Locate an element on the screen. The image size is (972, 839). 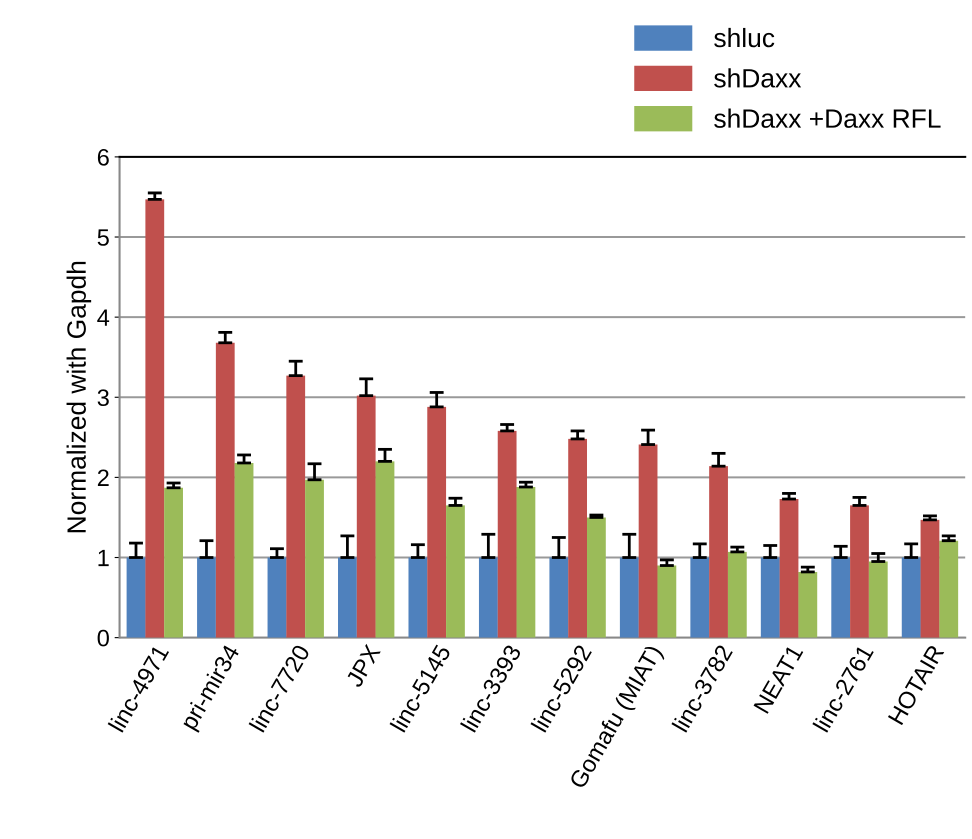
y-axis-title: Normalized with Gapdh is located at coordinates (79, 397).